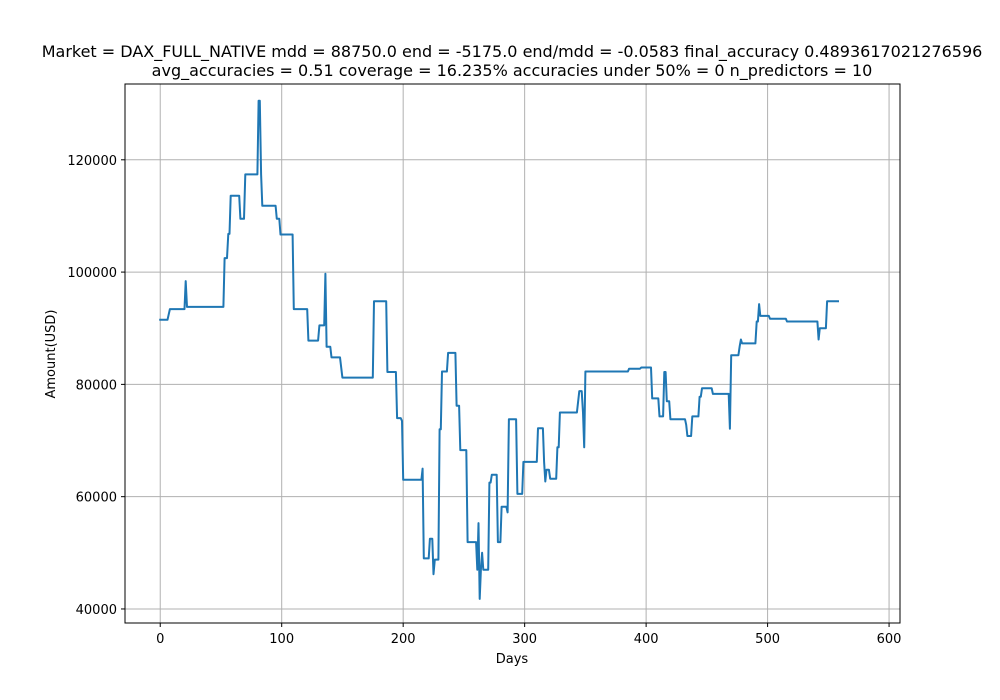 Image resolution: width=1000 pixels, height=700 pixels. What do you see at coordinates (92, 273) in the screenshot?
I see `y-tick-label: 100000` at bounding box center [92, 273].